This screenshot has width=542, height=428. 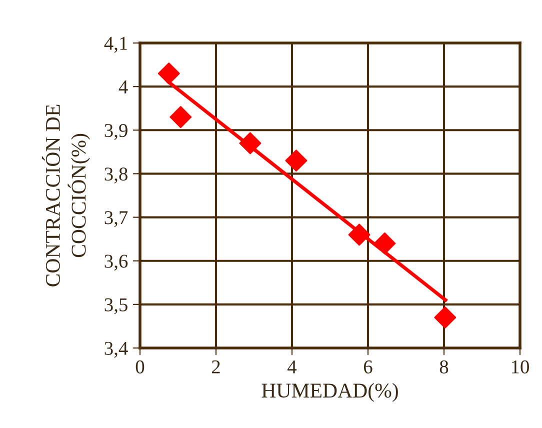 I want to click on y-tick-label: 3,7, so click(x=116, y=219).